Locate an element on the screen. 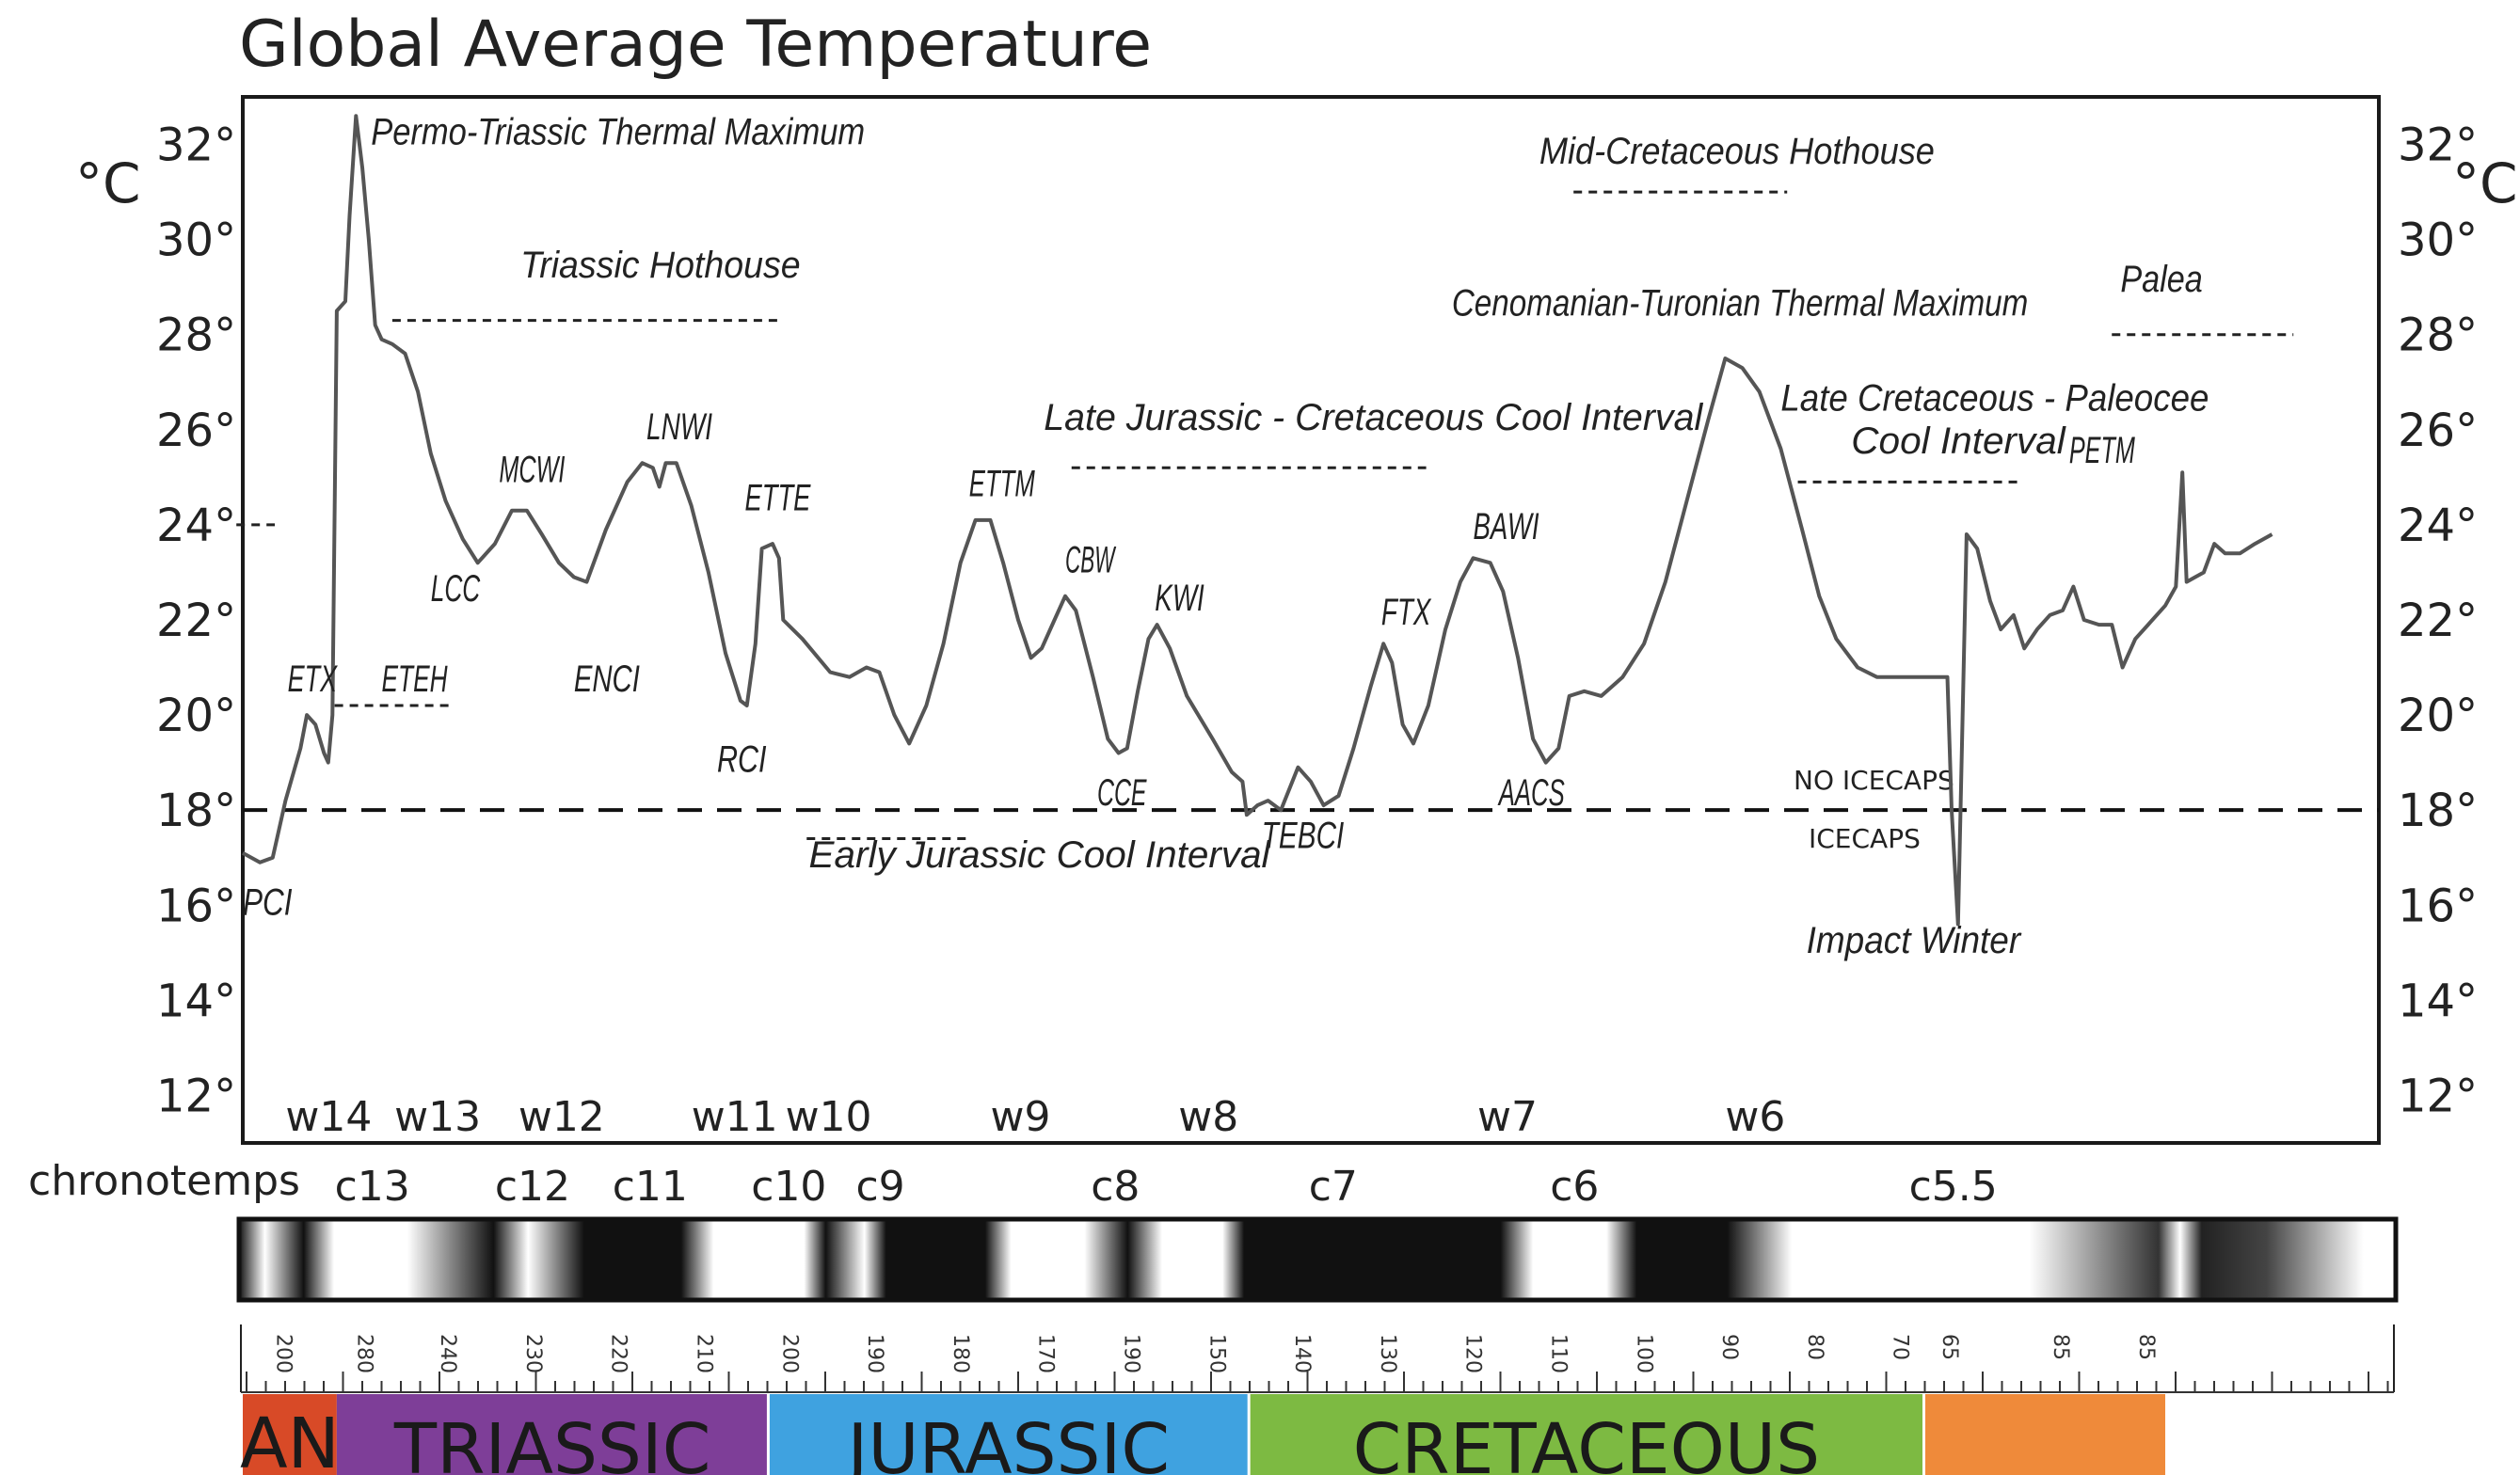 The image size is (2520, 1475). y-axis-label-left: °C is located at coordinates (108, 183).